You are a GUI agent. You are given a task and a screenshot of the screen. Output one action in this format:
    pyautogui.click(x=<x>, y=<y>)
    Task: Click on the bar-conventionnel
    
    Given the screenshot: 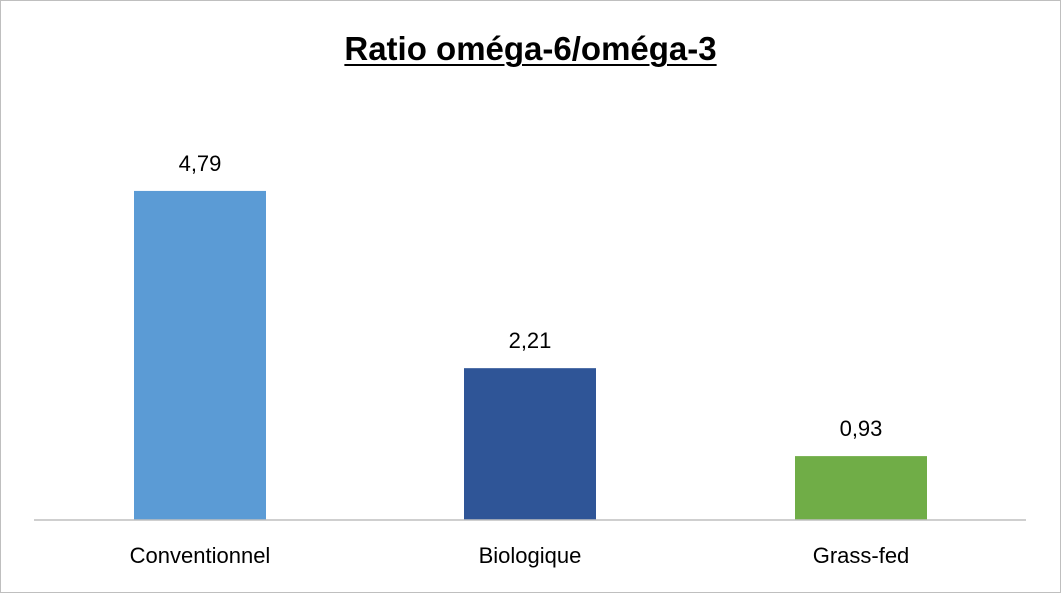 What is the action you would take?
    pyautogui.click(x=200, y=355)
    